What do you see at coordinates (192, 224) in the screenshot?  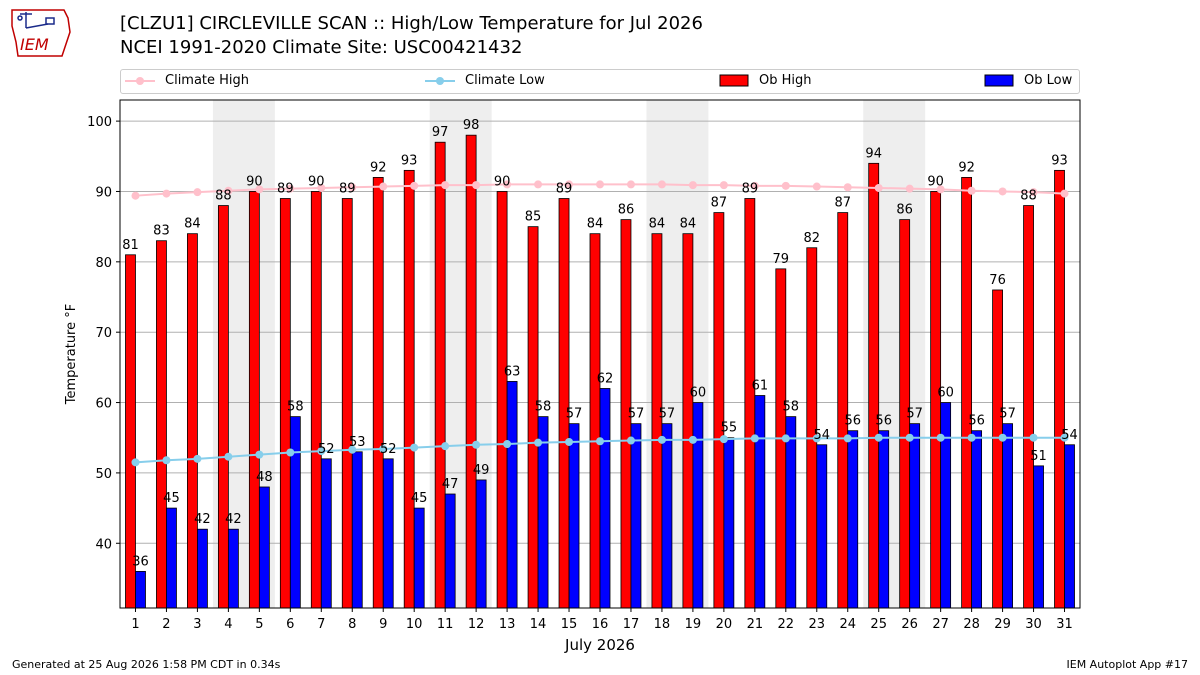 I see `ob-high-value-label: 84` at bounding box center [192, 224].